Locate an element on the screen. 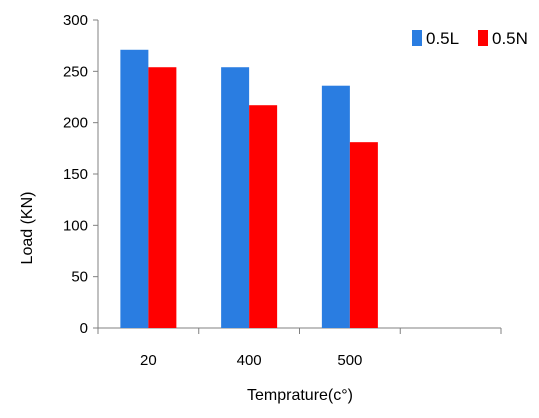  legend-label: 0.5N is located at coordinates (510, 38).